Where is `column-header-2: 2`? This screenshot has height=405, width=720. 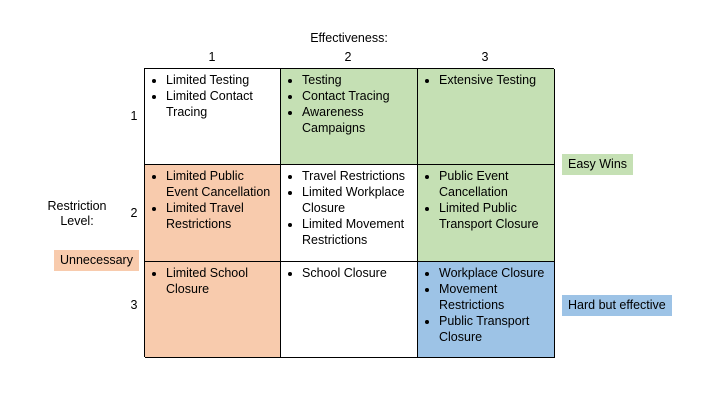 column-header-2: 2 is located at coordinates (348, 57).